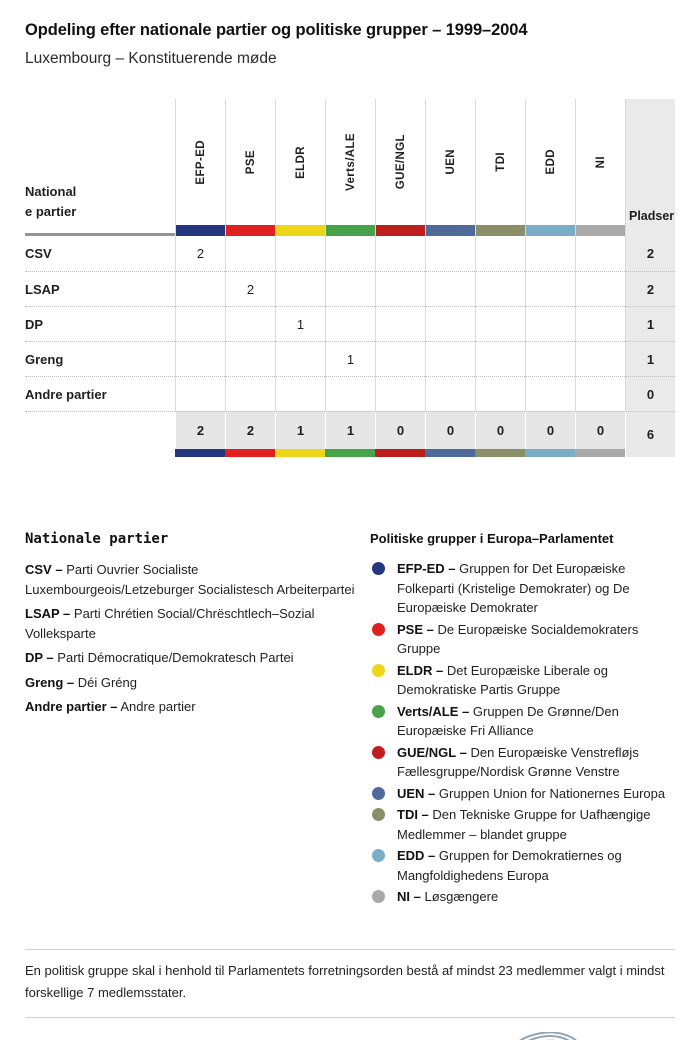 The height and width of the screenshot is (1040, 700). What do you see at coordinates (350, 1036) in the screenshot?
I see `footer-row: Kilde: Europa-Parlamentet` at bounding box center [350, 1036].